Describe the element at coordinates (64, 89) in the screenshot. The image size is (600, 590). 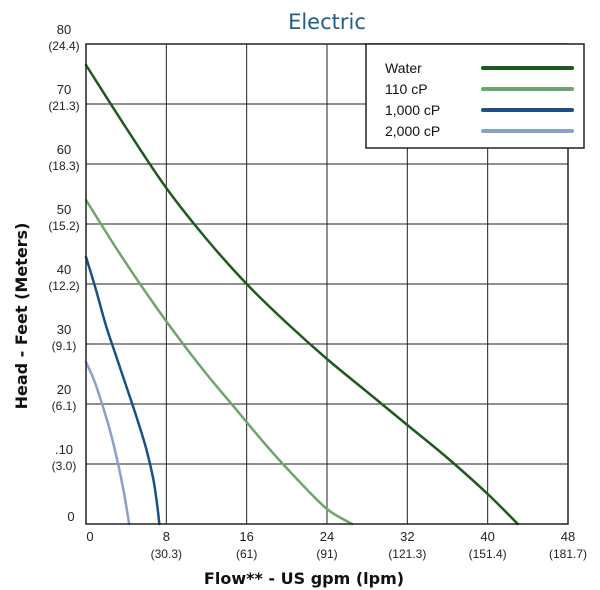
I see `y-tick-label: 70` at that location.